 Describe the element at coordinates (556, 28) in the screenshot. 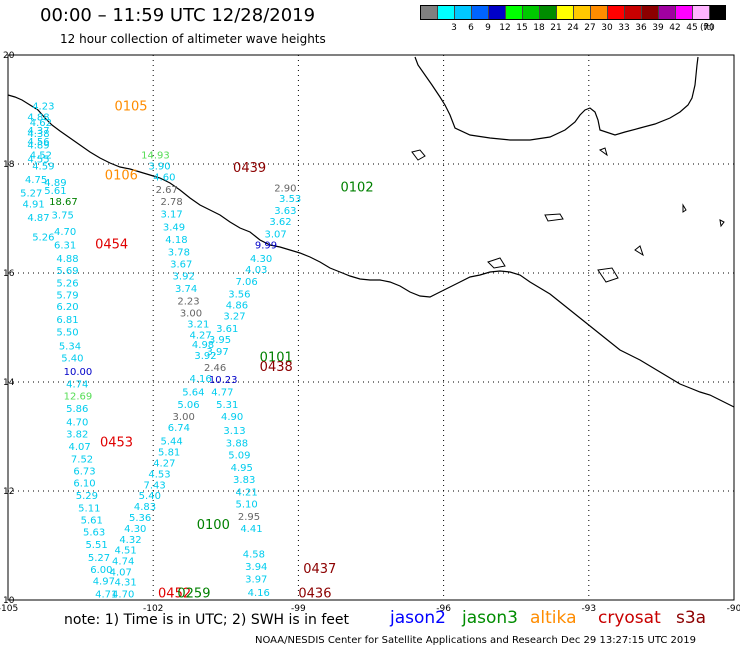

I see `legend-label: 21` at that location.